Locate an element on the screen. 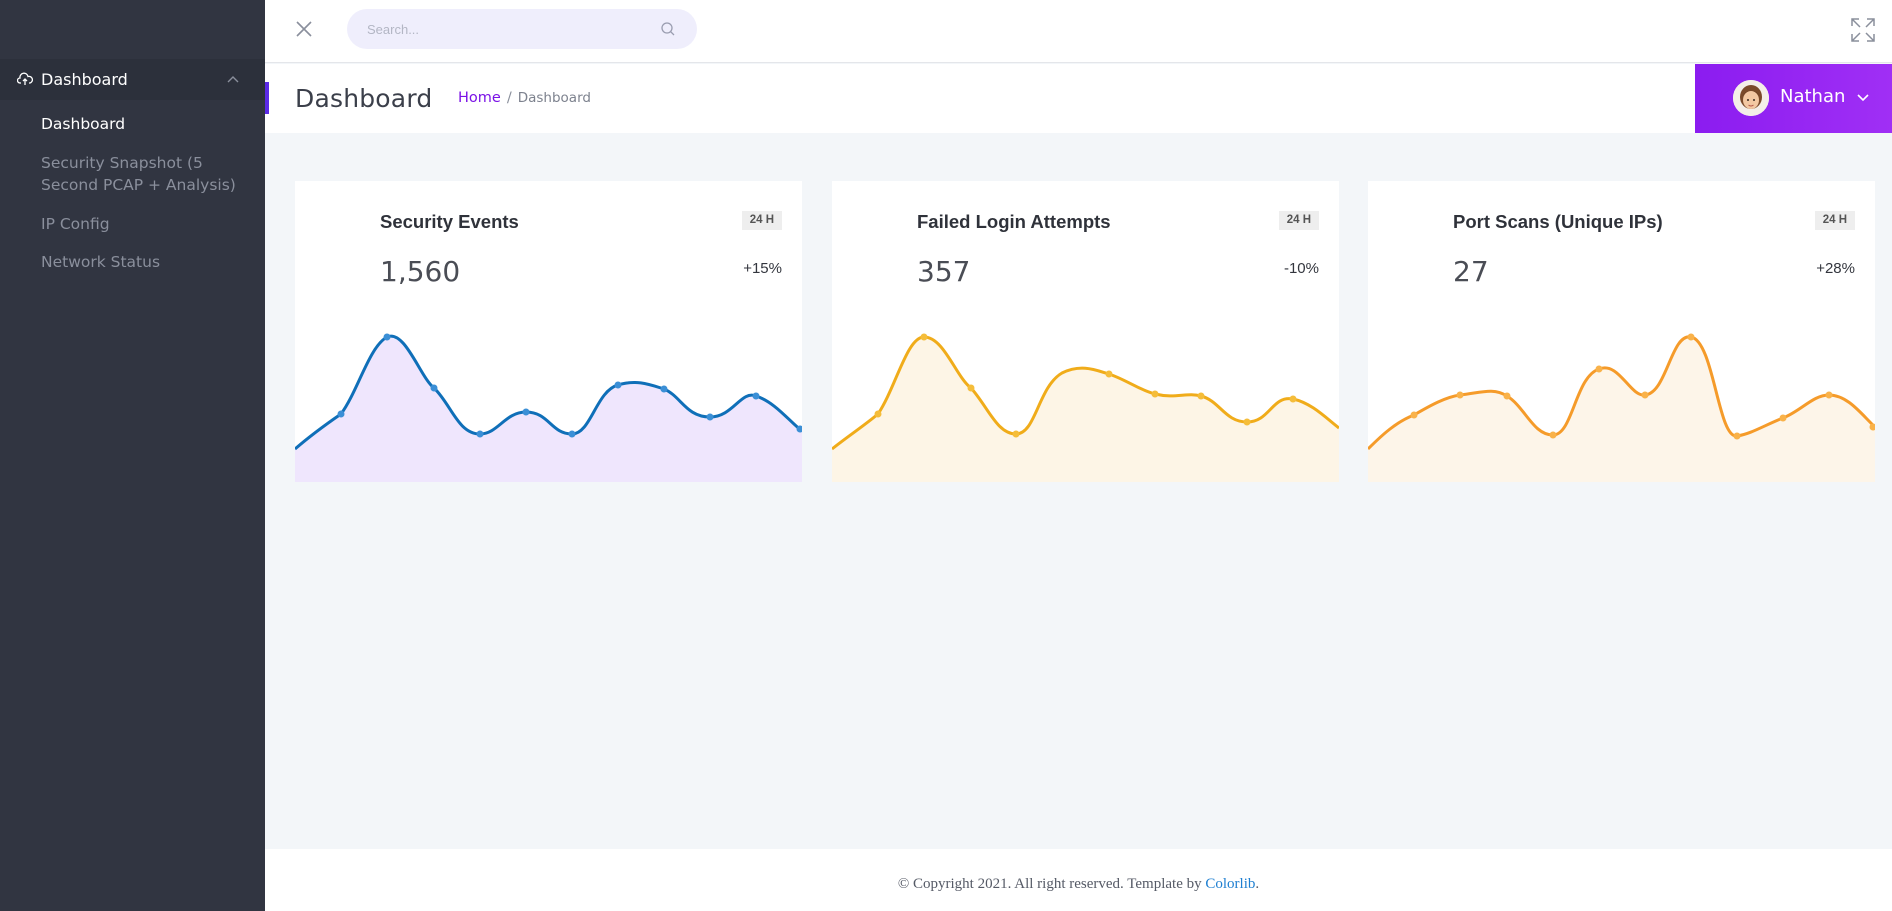 Image resolution: width=1892 pixels, height=911 pixels. card-value: 1,560 is located at coordinates (420, 271).